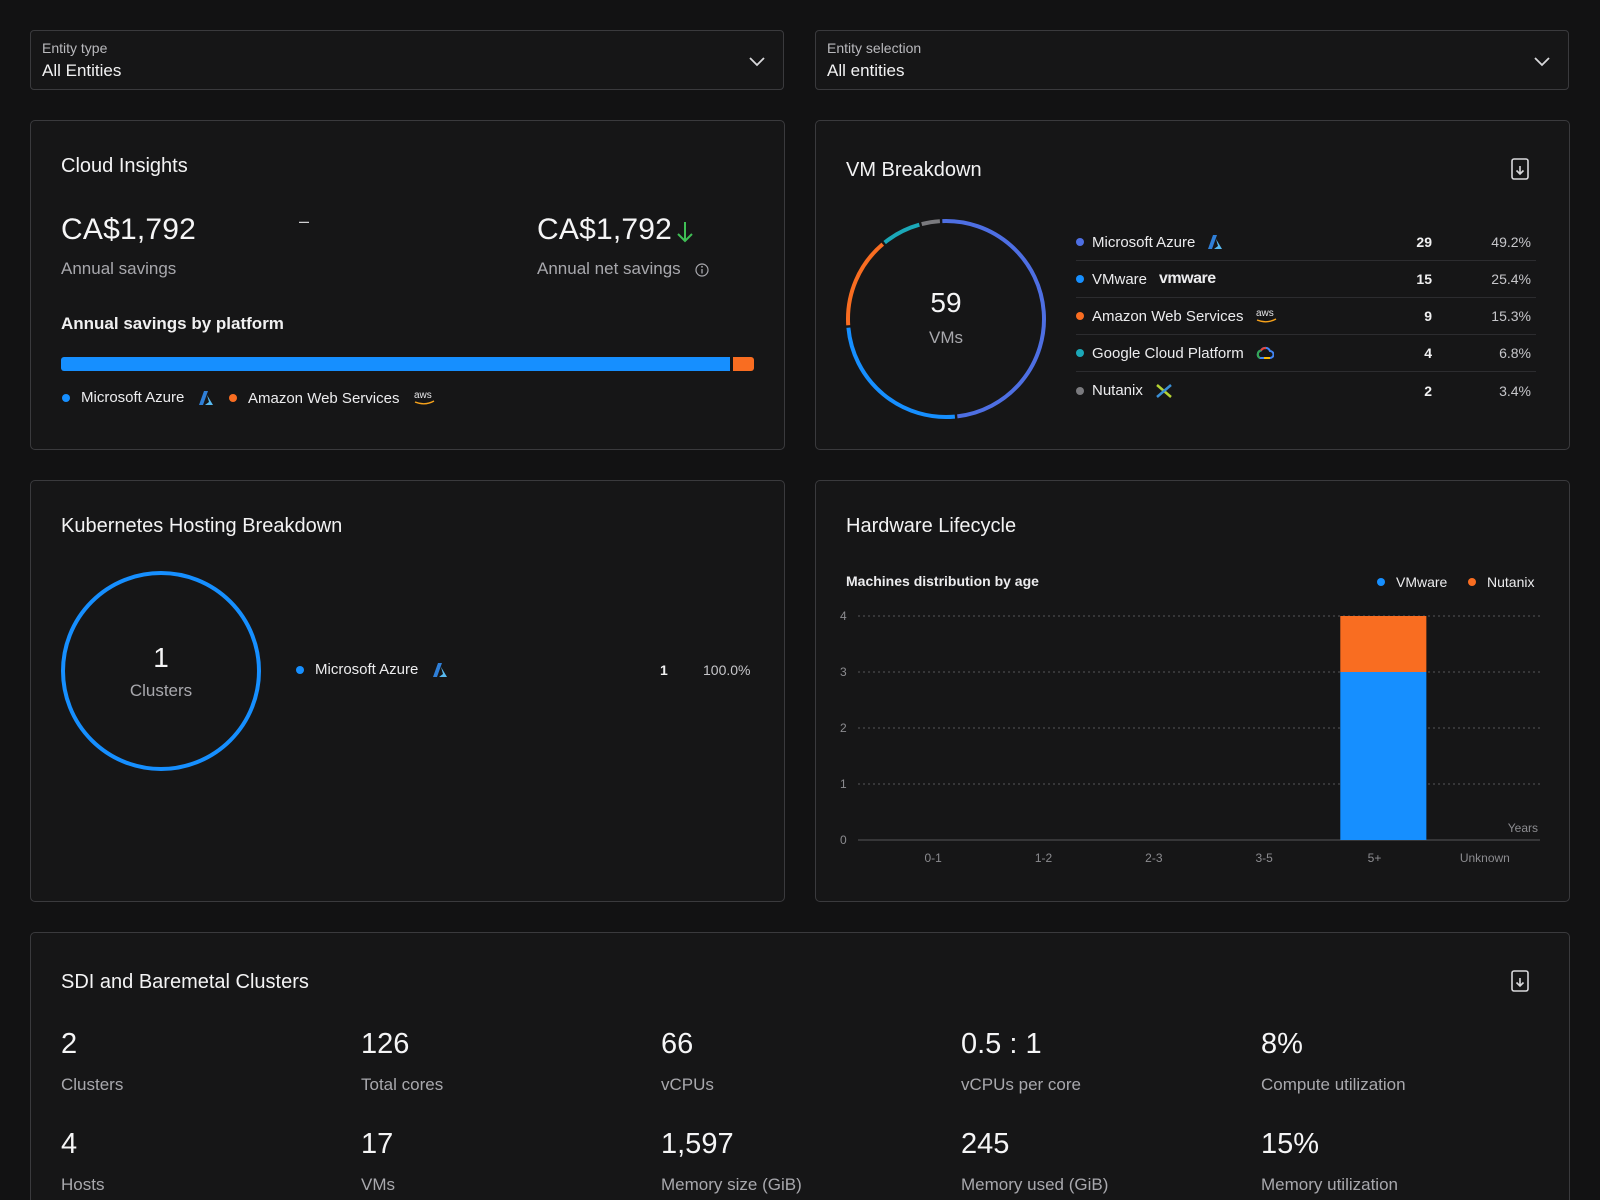  Describe the element at coordinates (914, 170) in the screenshot. I see `card-title: VM Breakdown` at that location.